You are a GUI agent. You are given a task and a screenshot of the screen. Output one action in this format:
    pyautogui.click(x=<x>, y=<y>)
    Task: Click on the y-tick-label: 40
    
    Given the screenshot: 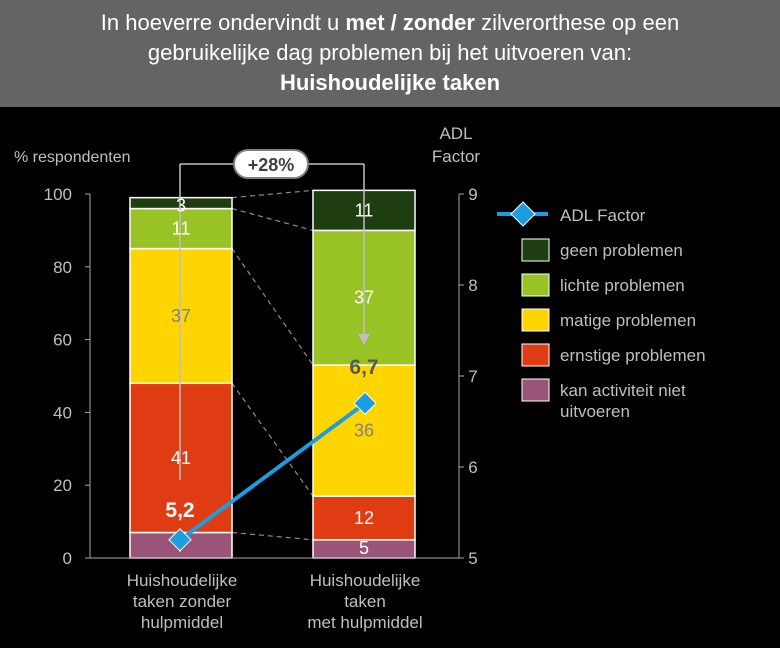 What is the action you would take?
    pyautogui.click(x=62, y=412)
    